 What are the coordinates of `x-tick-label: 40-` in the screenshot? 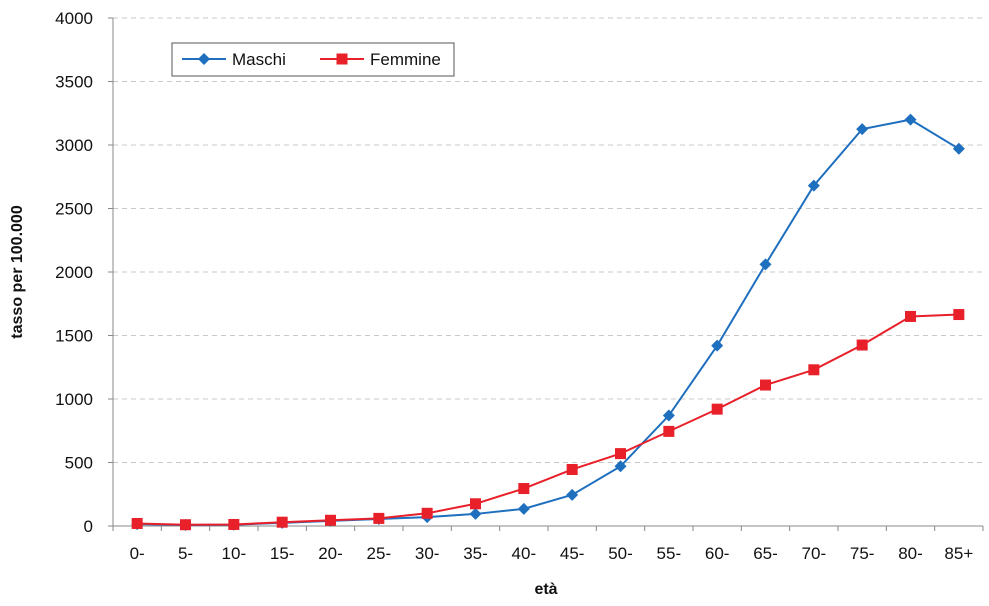 It's located at (524, 553).